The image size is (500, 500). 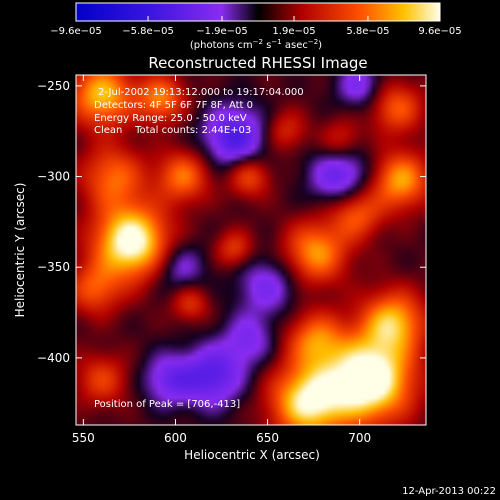 What do you see at coordinates (53, 177) in the screenshot?
I see `y-tick-label: −300` at bounding box center [53, 177].